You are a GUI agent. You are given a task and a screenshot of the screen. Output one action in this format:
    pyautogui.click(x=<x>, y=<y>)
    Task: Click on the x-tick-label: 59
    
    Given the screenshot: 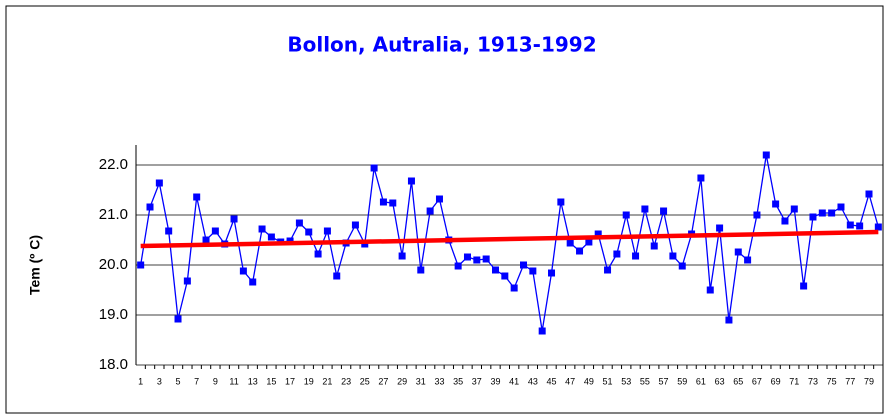 What is the action you would take?
    pyautogui.click(x=682, y=381)
    